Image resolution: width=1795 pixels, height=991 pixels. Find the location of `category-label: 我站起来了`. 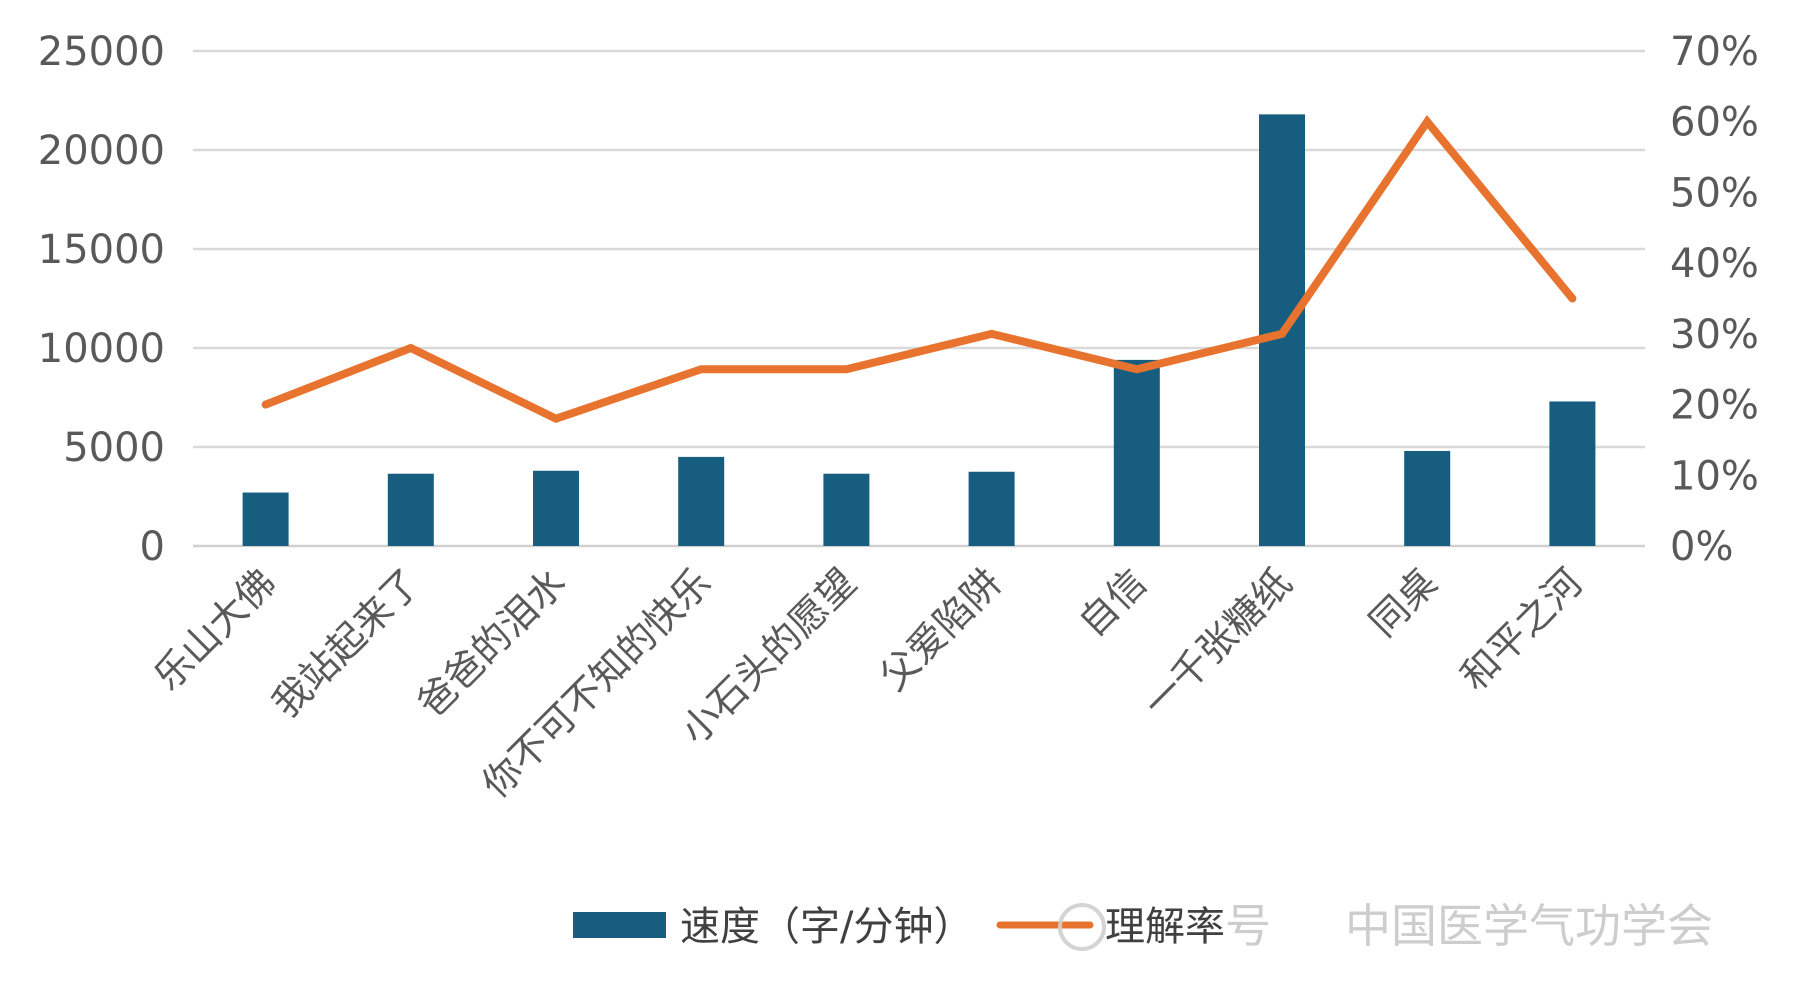

category-label: 我站起来了 is located at coordinates (346, 642).